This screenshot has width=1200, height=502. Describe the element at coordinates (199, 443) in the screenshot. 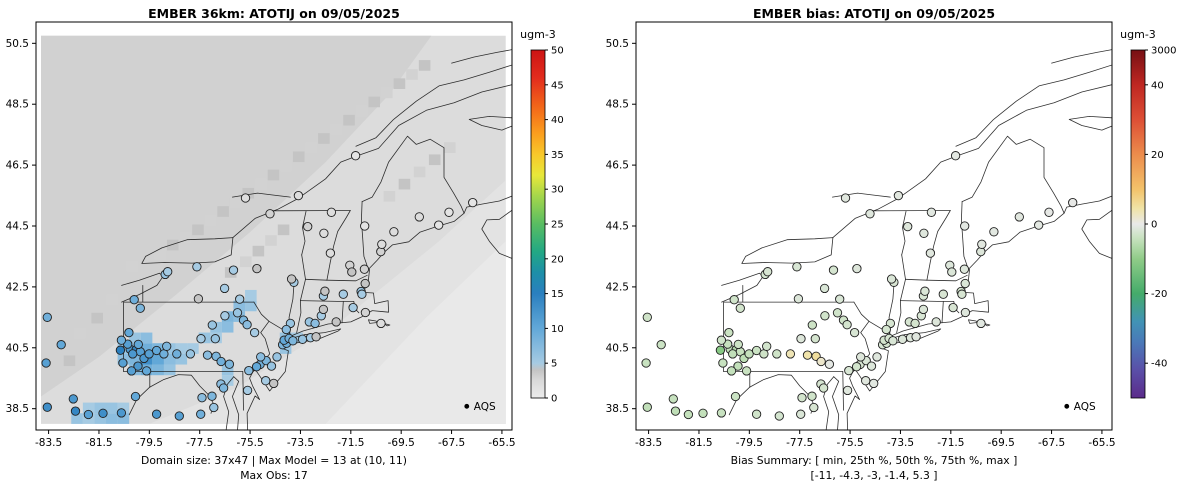

I see `x-tick-label: -77.5` at that location.